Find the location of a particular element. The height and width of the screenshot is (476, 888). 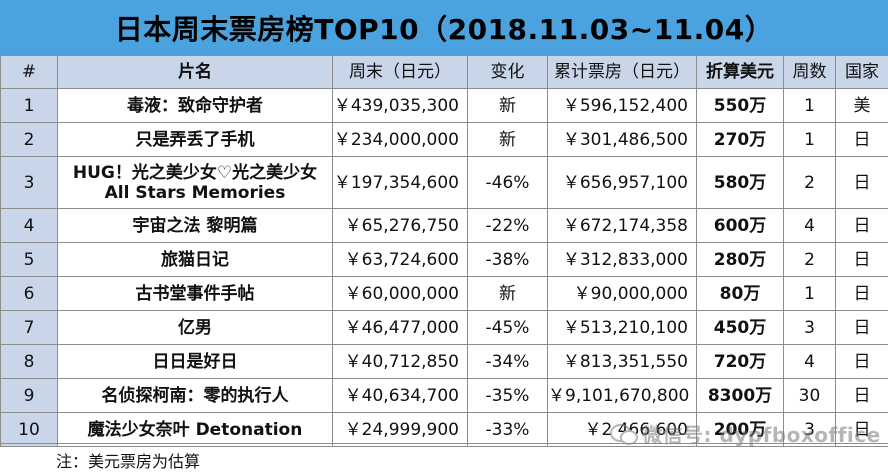

cumulative-gross-cell: ￥312,833,000 is located at coordinates (622, 260).